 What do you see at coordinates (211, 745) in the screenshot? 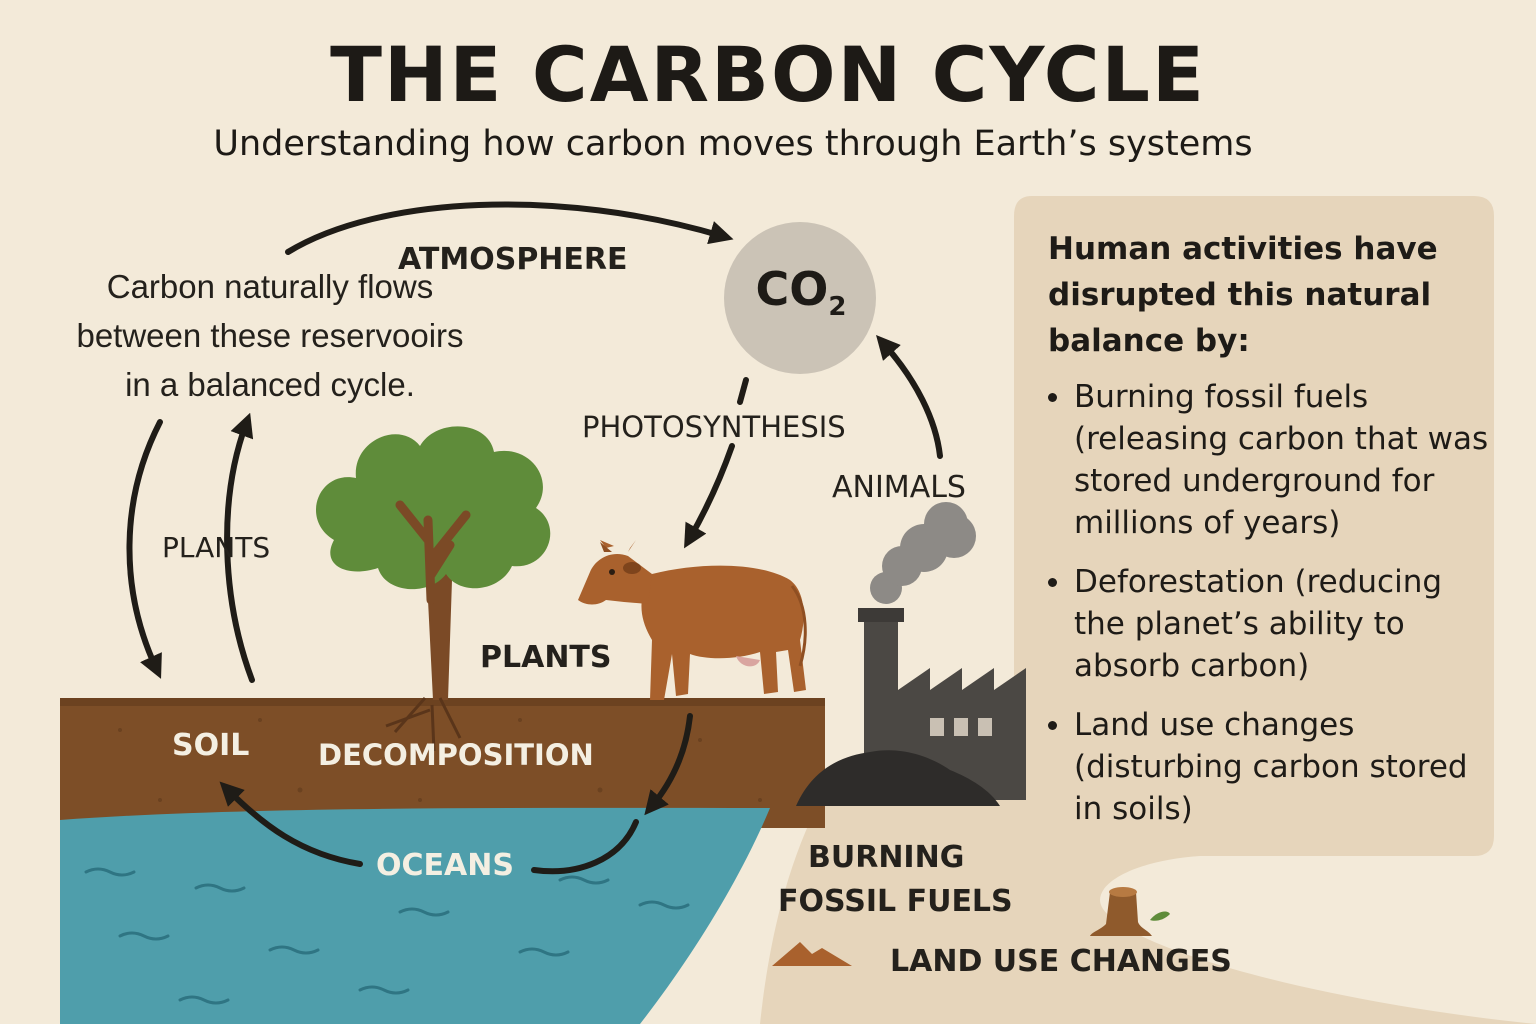
I see `label-soil: SOIL` at bounding box center [211, 745].